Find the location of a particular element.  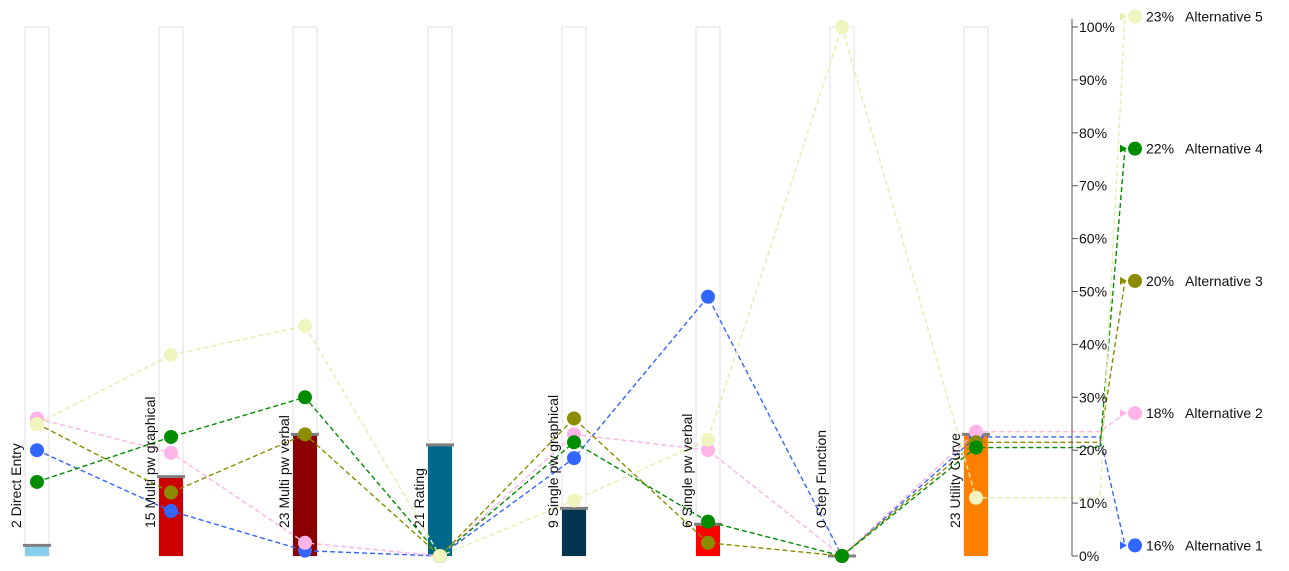

right-axis-tick-label: 90% is located at coordinates (1093, 80).